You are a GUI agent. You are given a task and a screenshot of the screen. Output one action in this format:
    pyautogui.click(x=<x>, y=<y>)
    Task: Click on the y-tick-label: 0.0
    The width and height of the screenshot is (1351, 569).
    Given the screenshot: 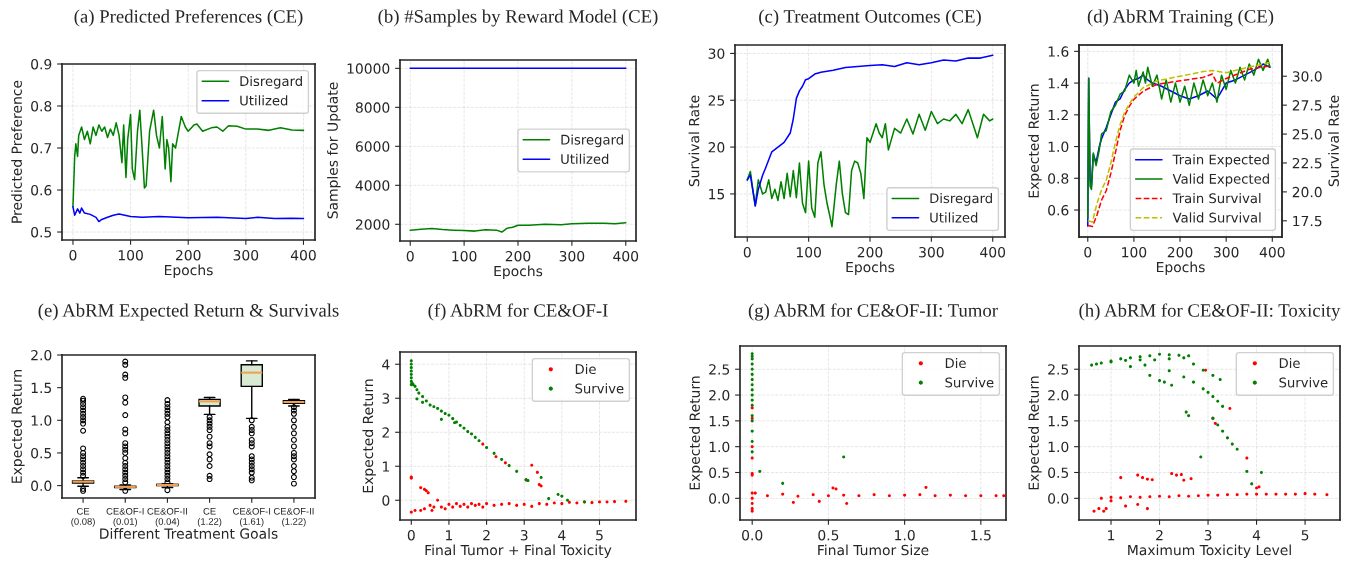 What is the action you would take?
    pyautogui.click(x=1058, y=498)
    